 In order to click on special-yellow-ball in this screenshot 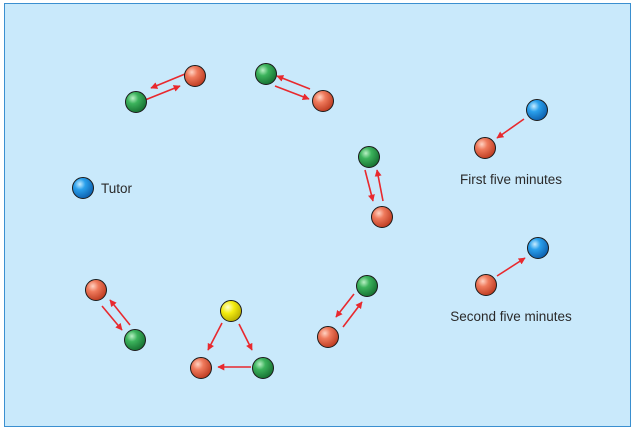, I will do `click(231, 311)`.